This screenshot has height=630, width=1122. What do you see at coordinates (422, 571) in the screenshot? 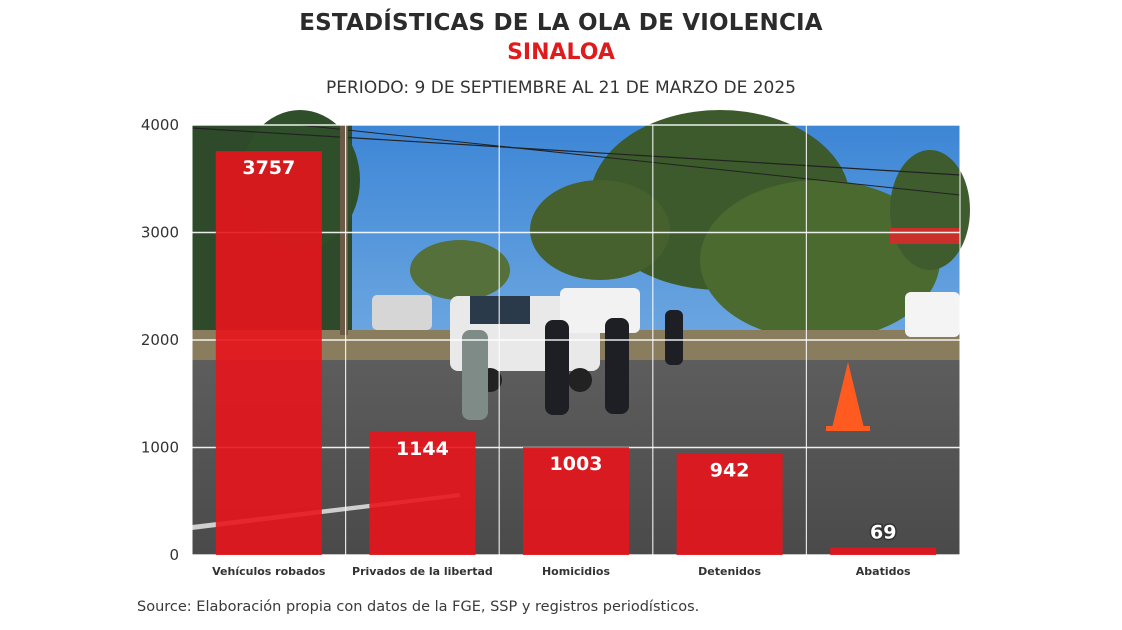
I see `x-tick-label: Privados de la libertad` at bounding box center [422, 571].